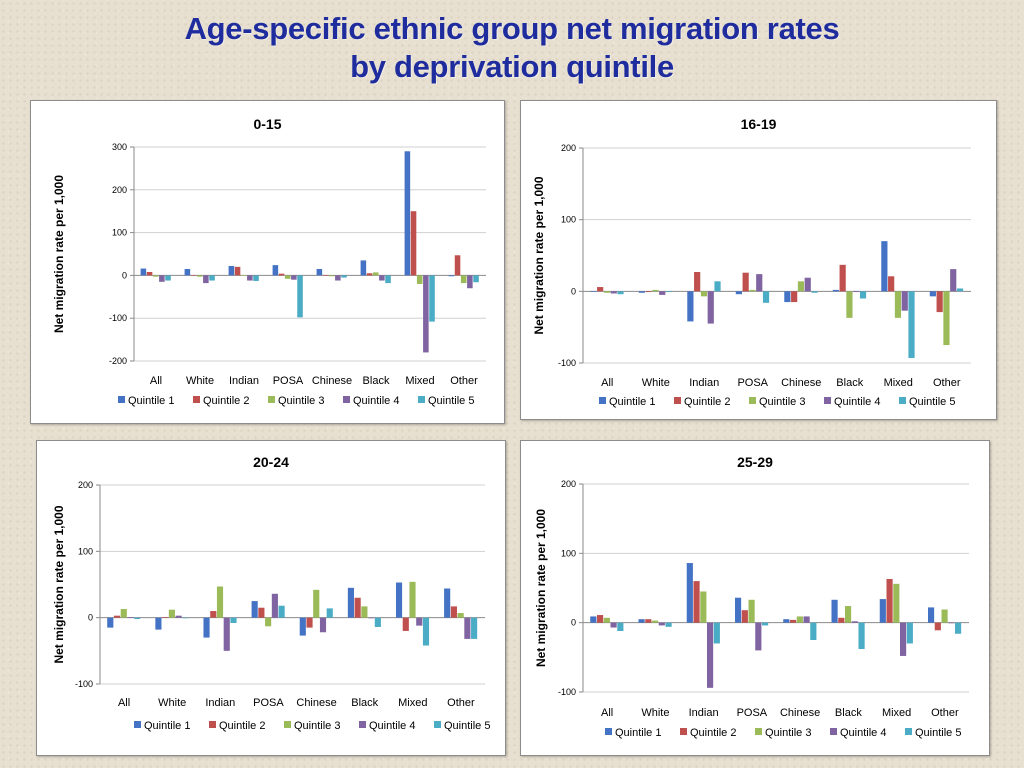  What do you see at coordinates (271, 462) in the screenshot?
I see `chart-title: 20-24` at bounding box center [271, 462].